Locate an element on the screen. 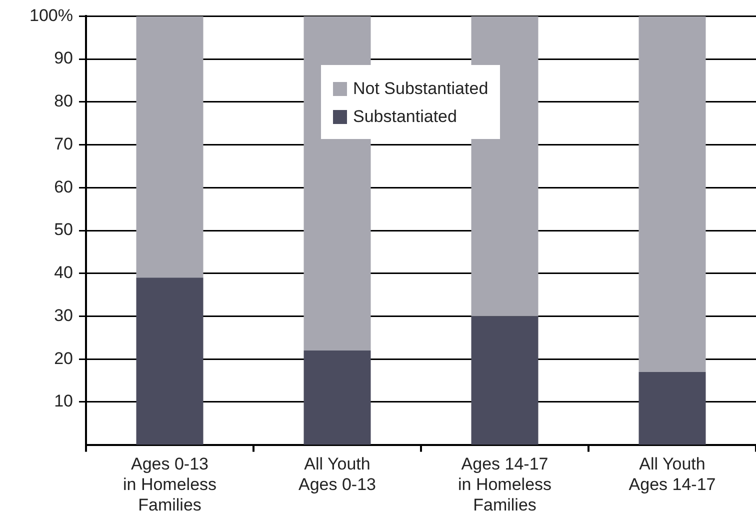  y-tick-label: 80 is located at coordinates (63, 101).